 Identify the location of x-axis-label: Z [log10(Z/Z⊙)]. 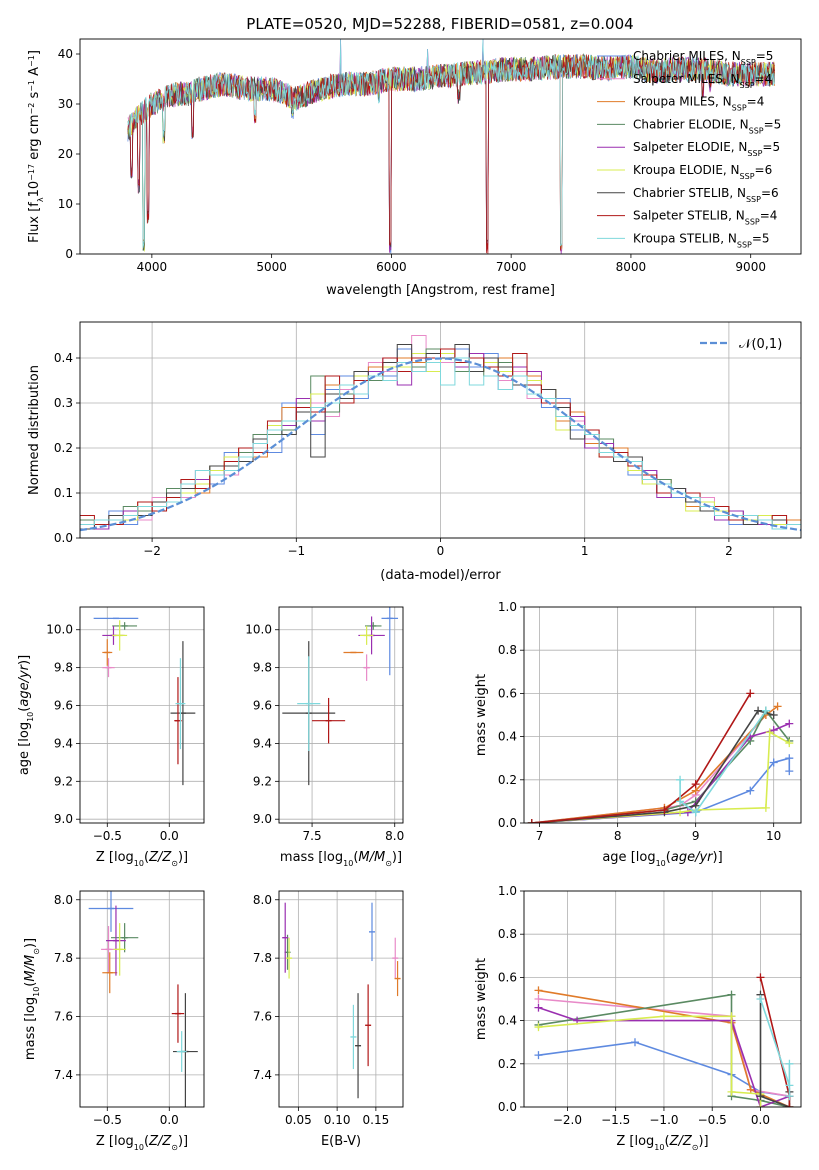
(142, 859).